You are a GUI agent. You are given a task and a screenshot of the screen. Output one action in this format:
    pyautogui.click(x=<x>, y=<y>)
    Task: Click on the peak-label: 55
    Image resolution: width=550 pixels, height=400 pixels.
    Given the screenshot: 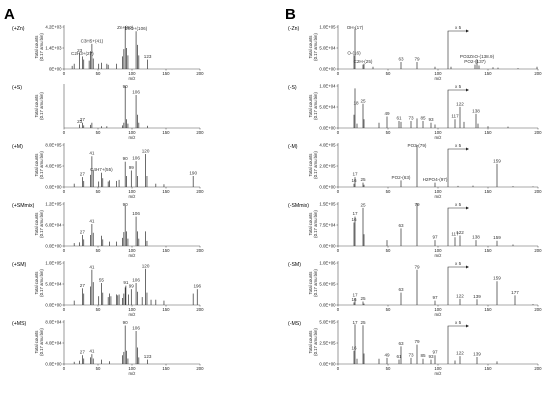 What is the action you would take?
    pyautogui.click(x=102, y=280)
    